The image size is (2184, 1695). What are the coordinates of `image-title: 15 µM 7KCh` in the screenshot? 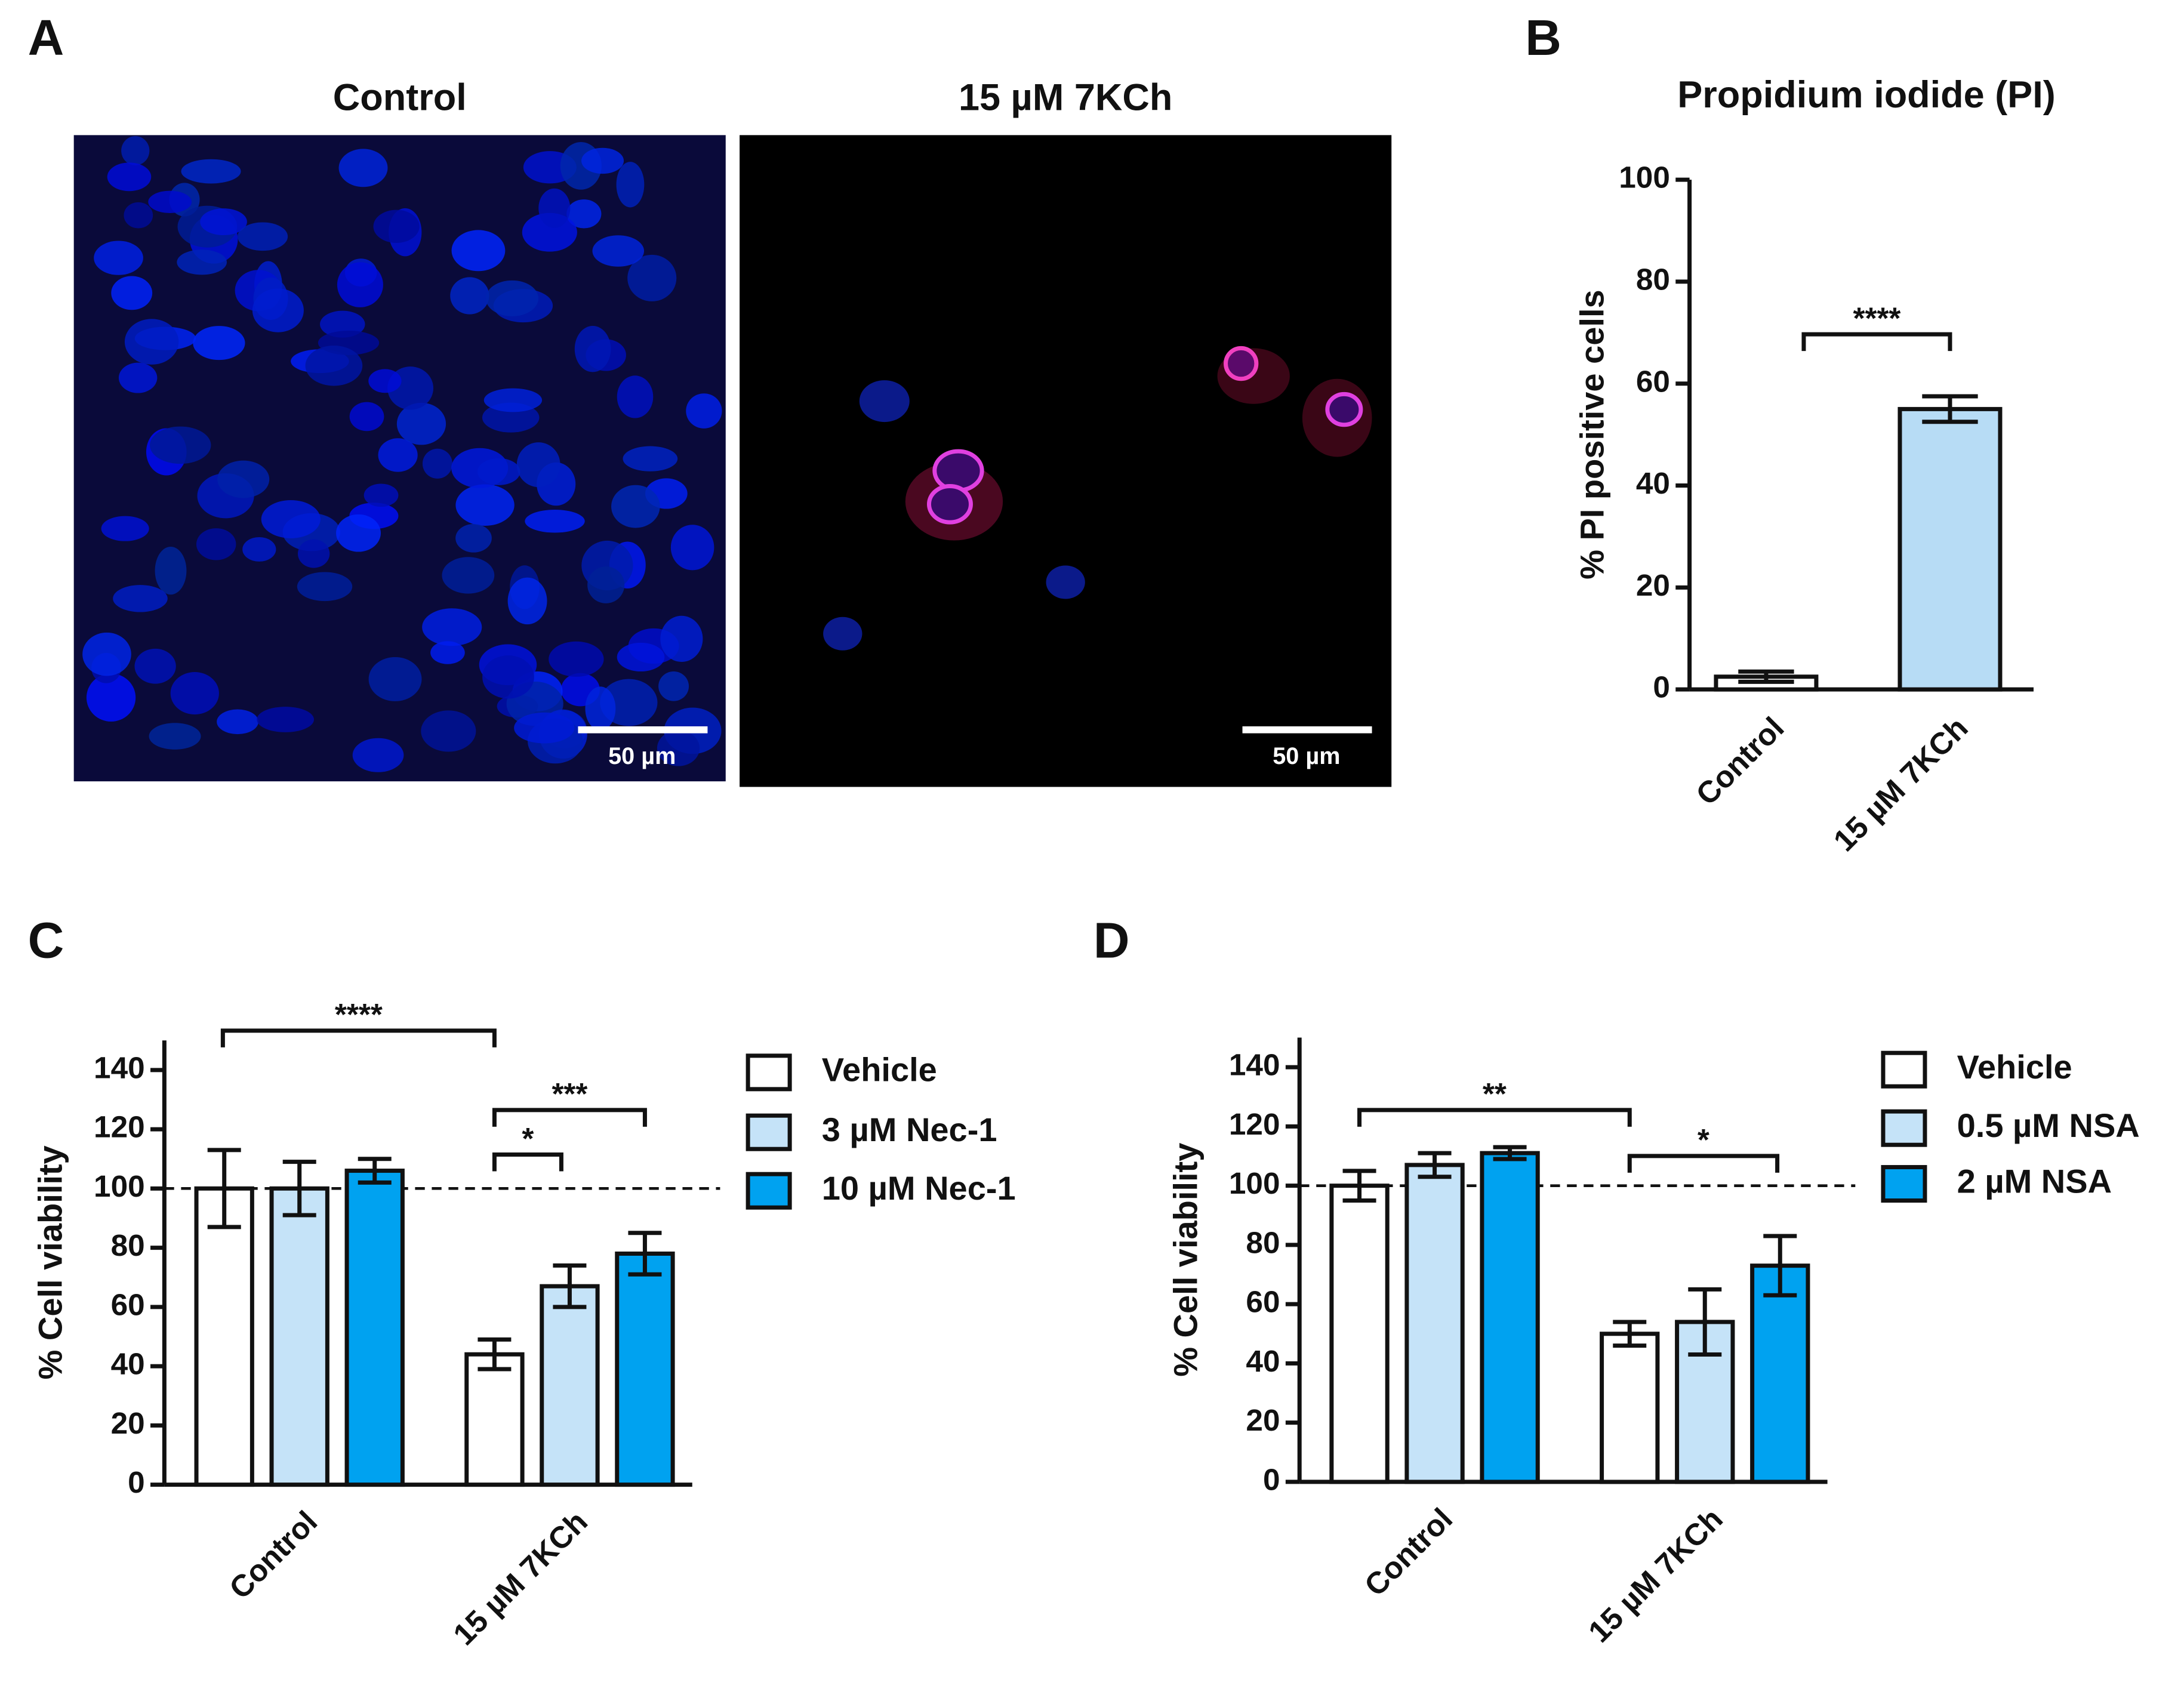 It's located at (1065, 98).